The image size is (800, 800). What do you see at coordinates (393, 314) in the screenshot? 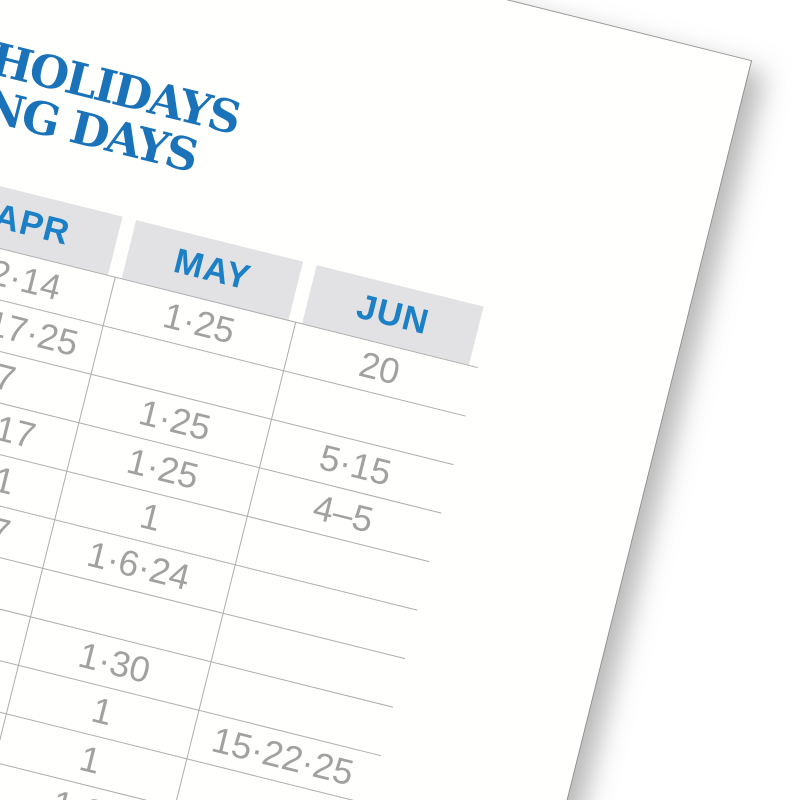
I see `month-label-jun: JUN` at bounding box center [393, 314].